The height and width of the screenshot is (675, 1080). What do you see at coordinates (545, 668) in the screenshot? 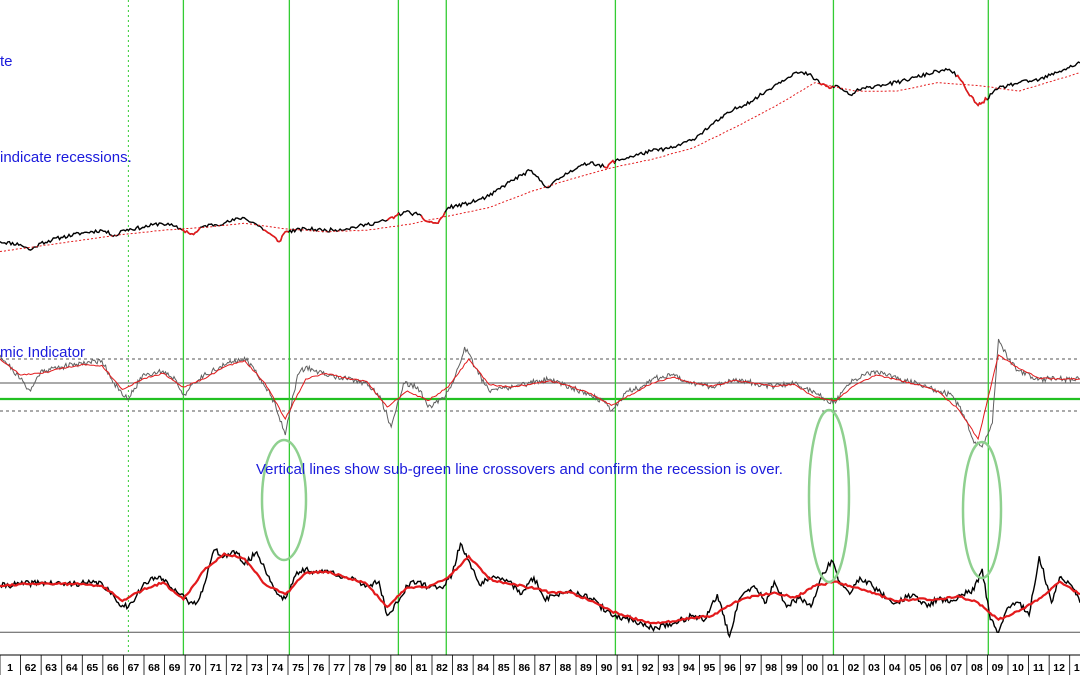
I see `x-tick-label: 87` at bounding box center [545, 668].